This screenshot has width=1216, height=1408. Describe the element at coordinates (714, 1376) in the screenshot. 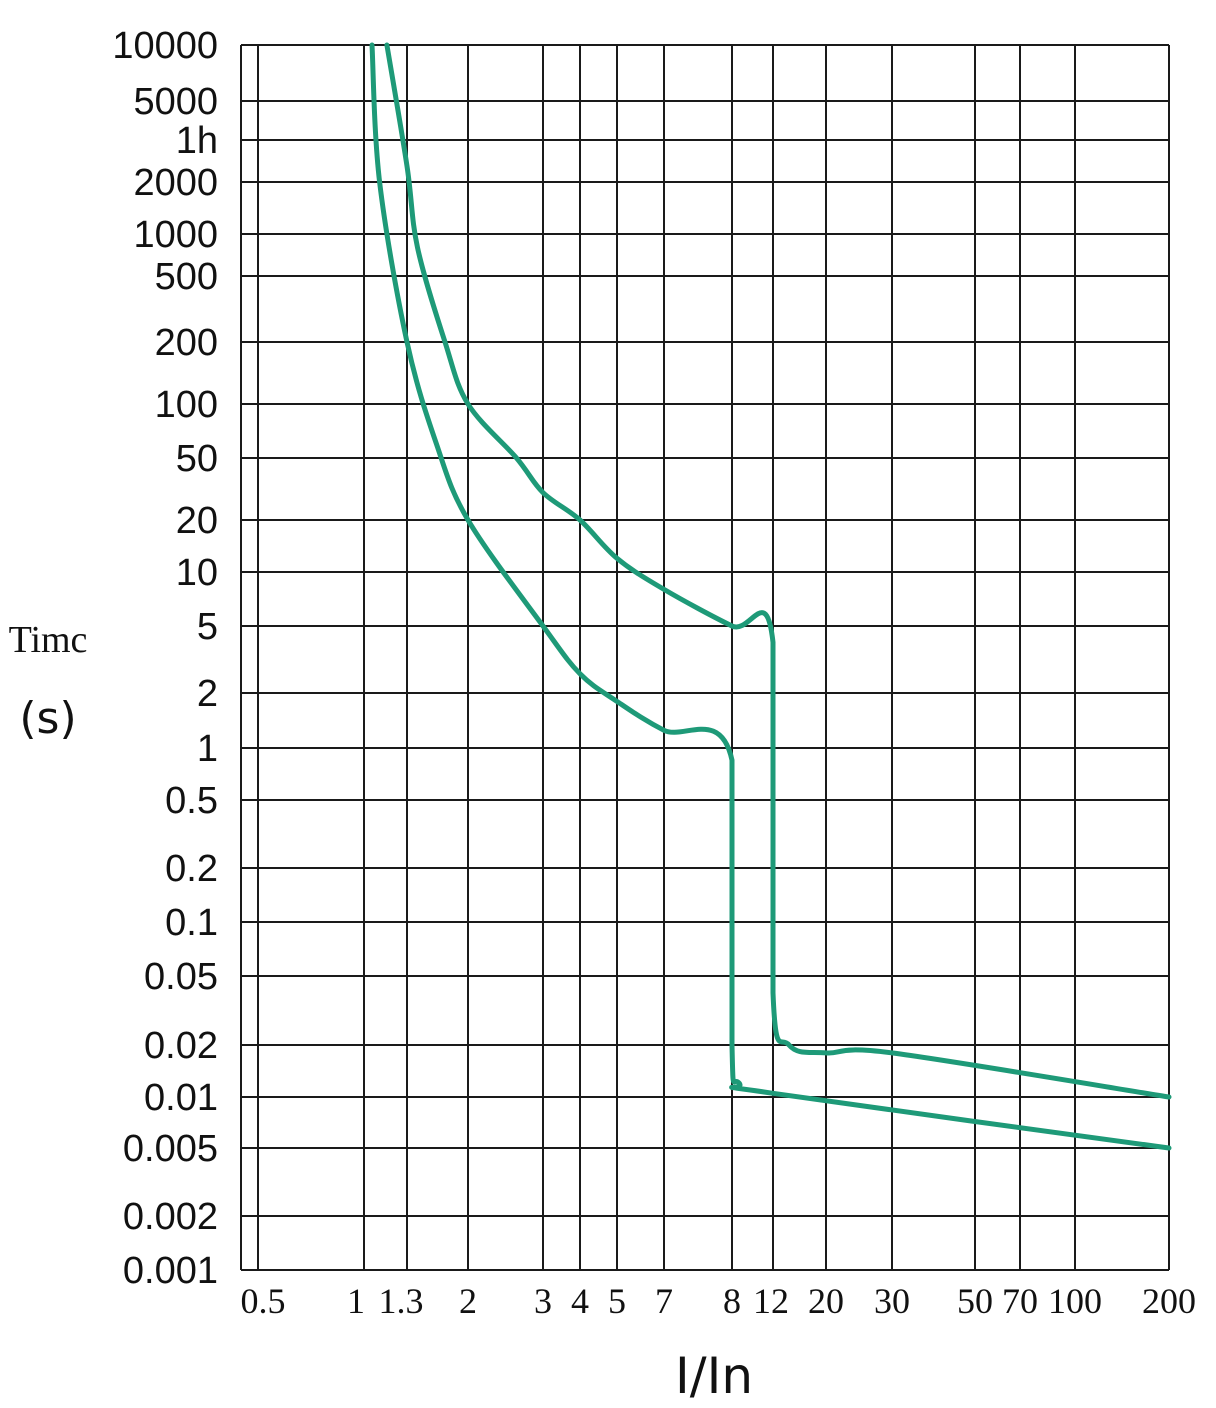

I see `x-axis-label: I/In` at that location.